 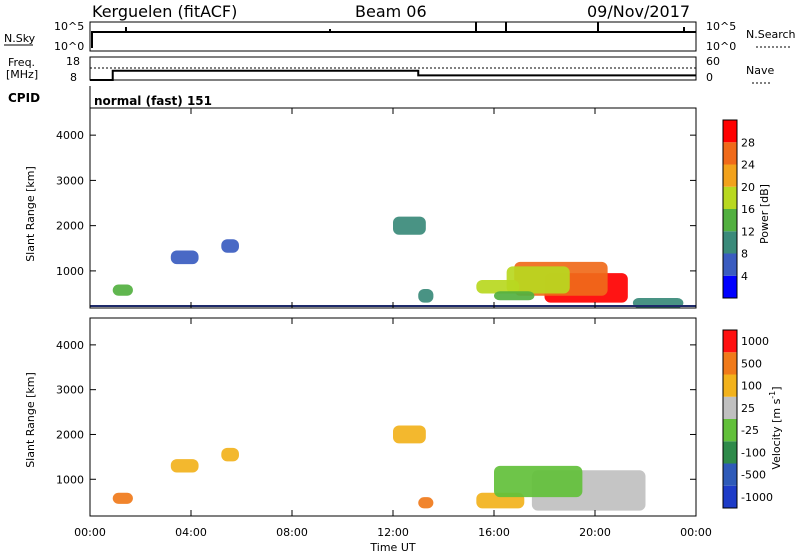 I want to click on power-ytick-label: 3000, so click(x=70, y=180).